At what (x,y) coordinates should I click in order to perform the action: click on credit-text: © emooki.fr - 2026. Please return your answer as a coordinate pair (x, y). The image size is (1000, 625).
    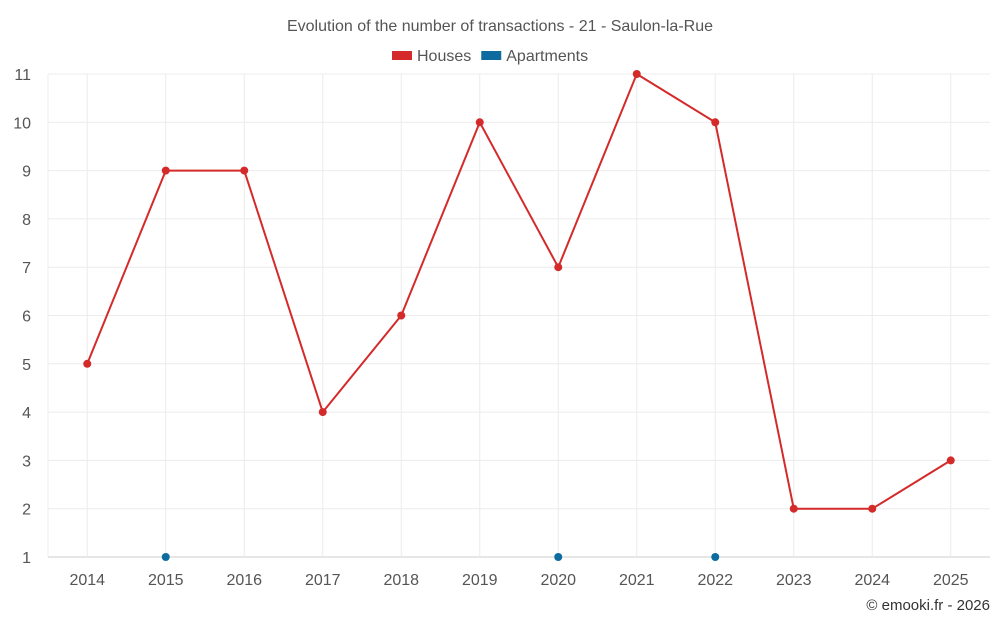
    Looking at the image, I should click on (928, 605).